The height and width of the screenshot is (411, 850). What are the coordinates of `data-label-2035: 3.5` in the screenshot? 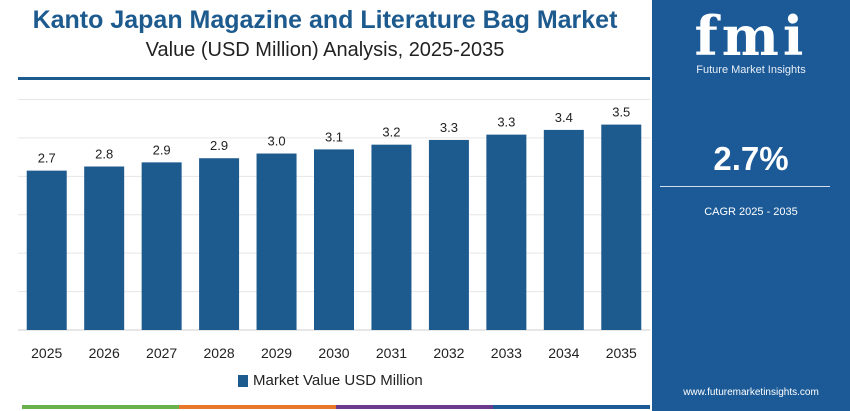 It's located at (621, 112).